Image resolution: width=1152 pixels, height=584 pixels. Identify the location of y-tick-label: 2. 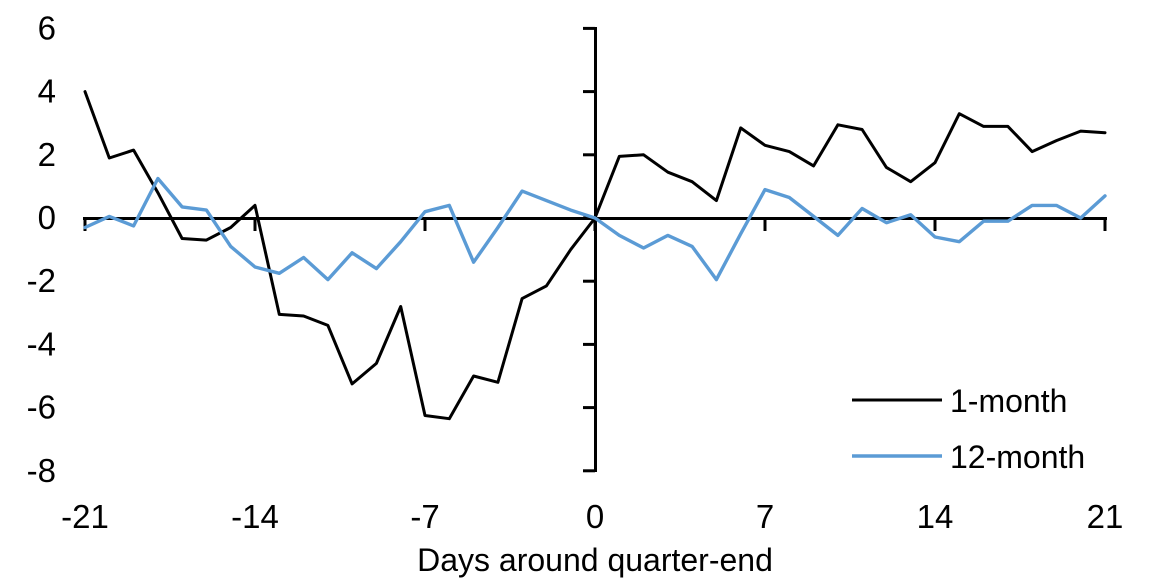
(47, 154).